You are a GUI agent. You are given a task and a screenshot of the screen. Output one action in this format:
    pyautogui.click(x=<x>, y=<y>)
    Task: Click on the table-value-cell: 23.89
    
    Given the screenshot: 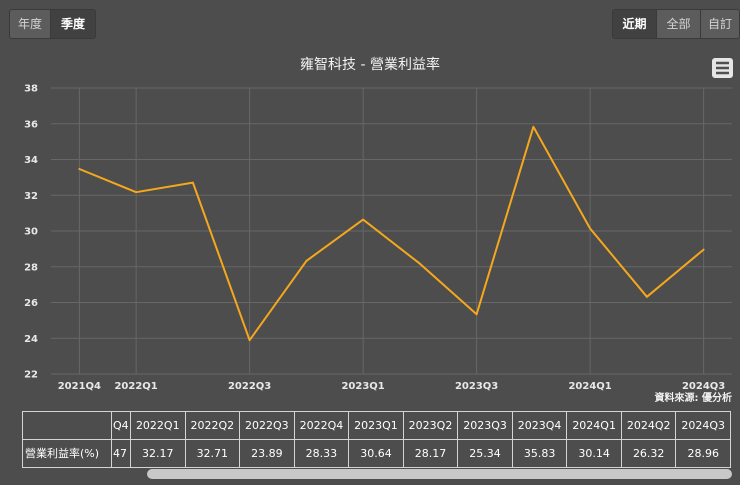 What is the action you would take?
    pyautogui.click(x=266, y=453)
    